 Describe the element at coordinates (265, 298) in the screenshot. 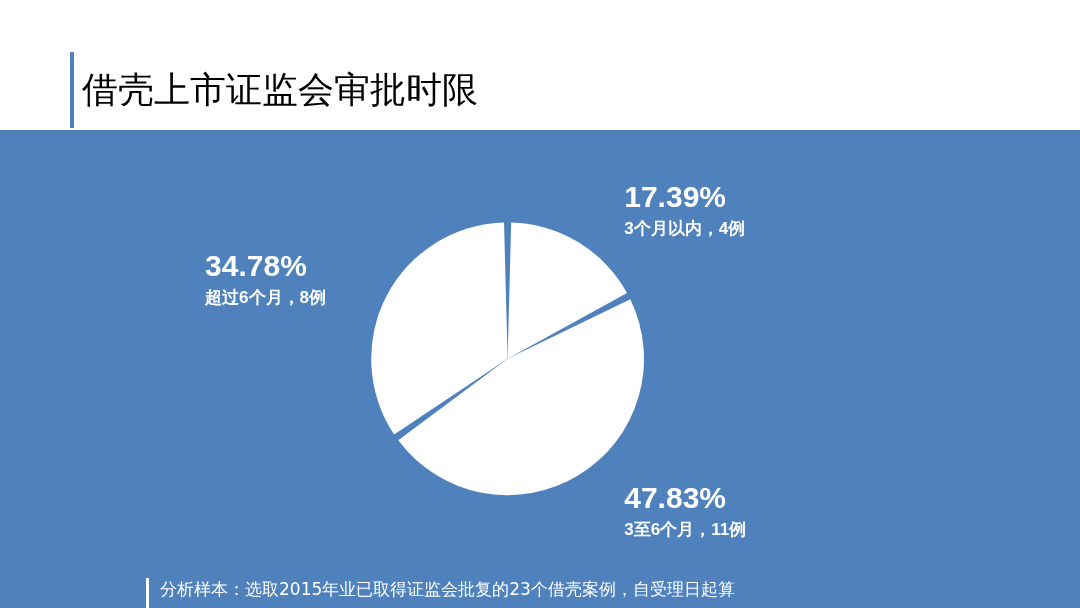

I see `slice-label: 超过6个月，8例` at that location.